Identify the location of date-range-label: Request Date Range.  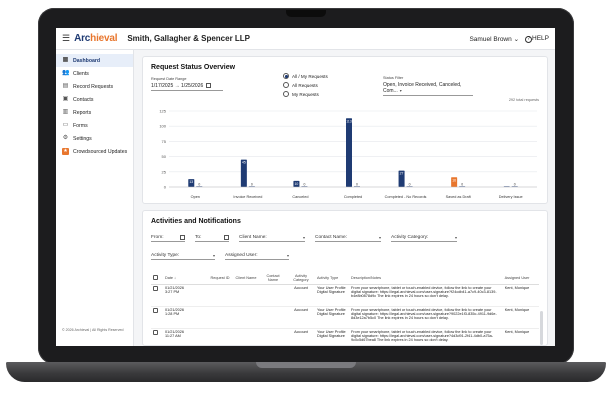
(169, 79).